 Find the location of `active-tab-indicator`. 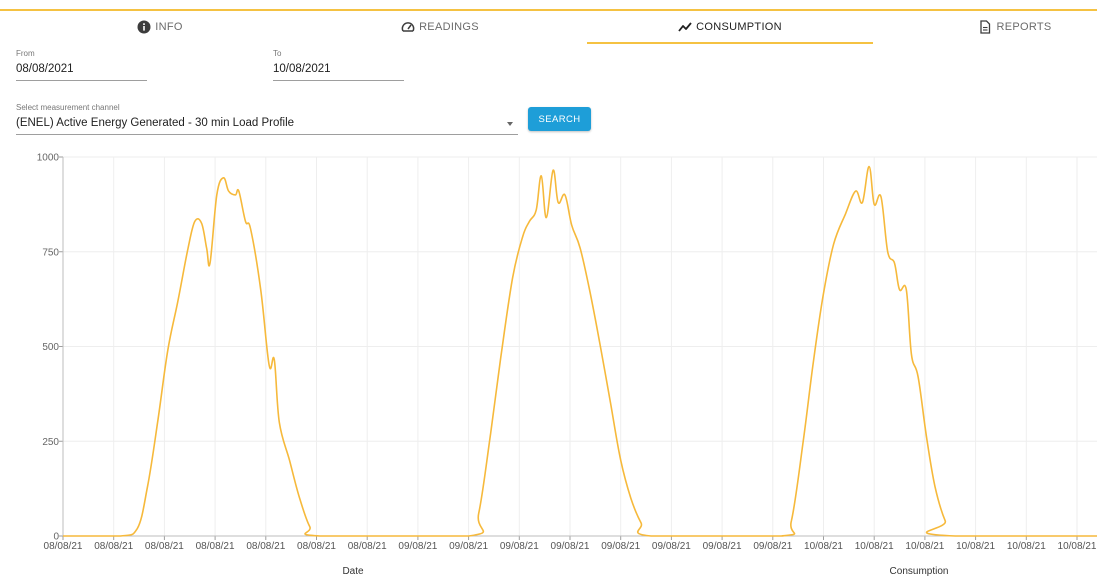

active-tab-indicator is located at coordinates (730, 43).